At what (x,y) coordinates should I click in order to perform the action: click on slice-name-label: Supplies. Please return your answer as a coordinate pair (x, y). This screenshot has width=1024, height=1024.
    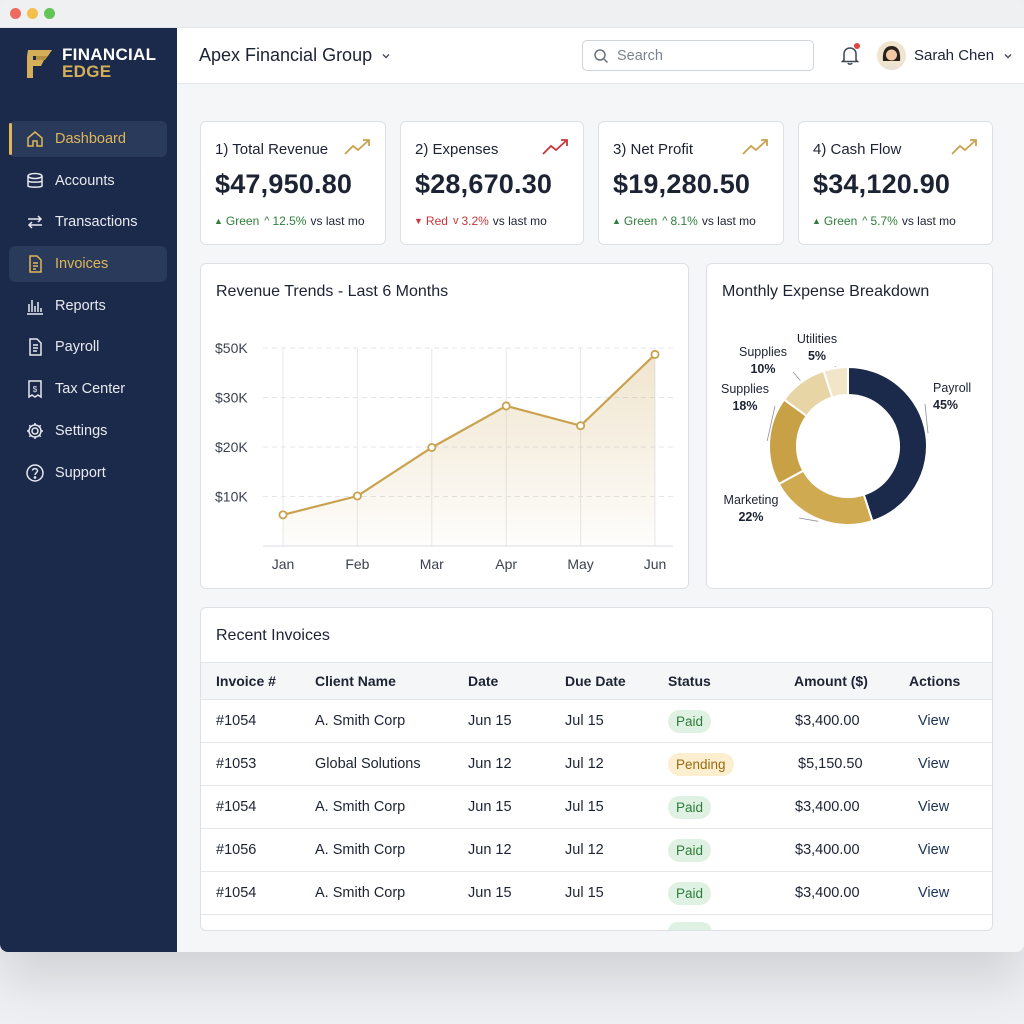
    Looking at the image, I should click on (745, 389).